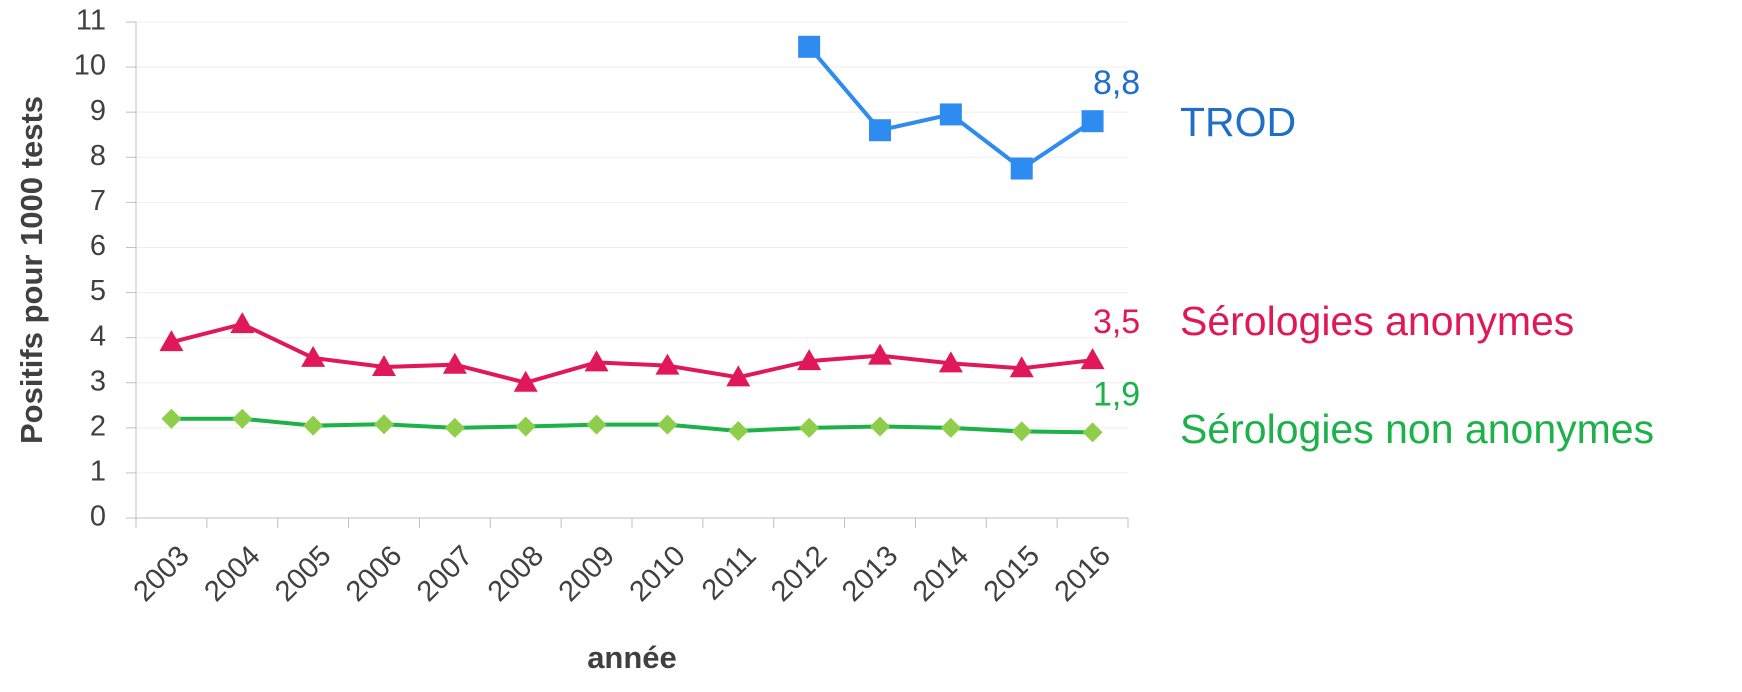 This screenshot has width=1742, height=692. I want to click on x-tick-label: 2003, so click(162, 574).